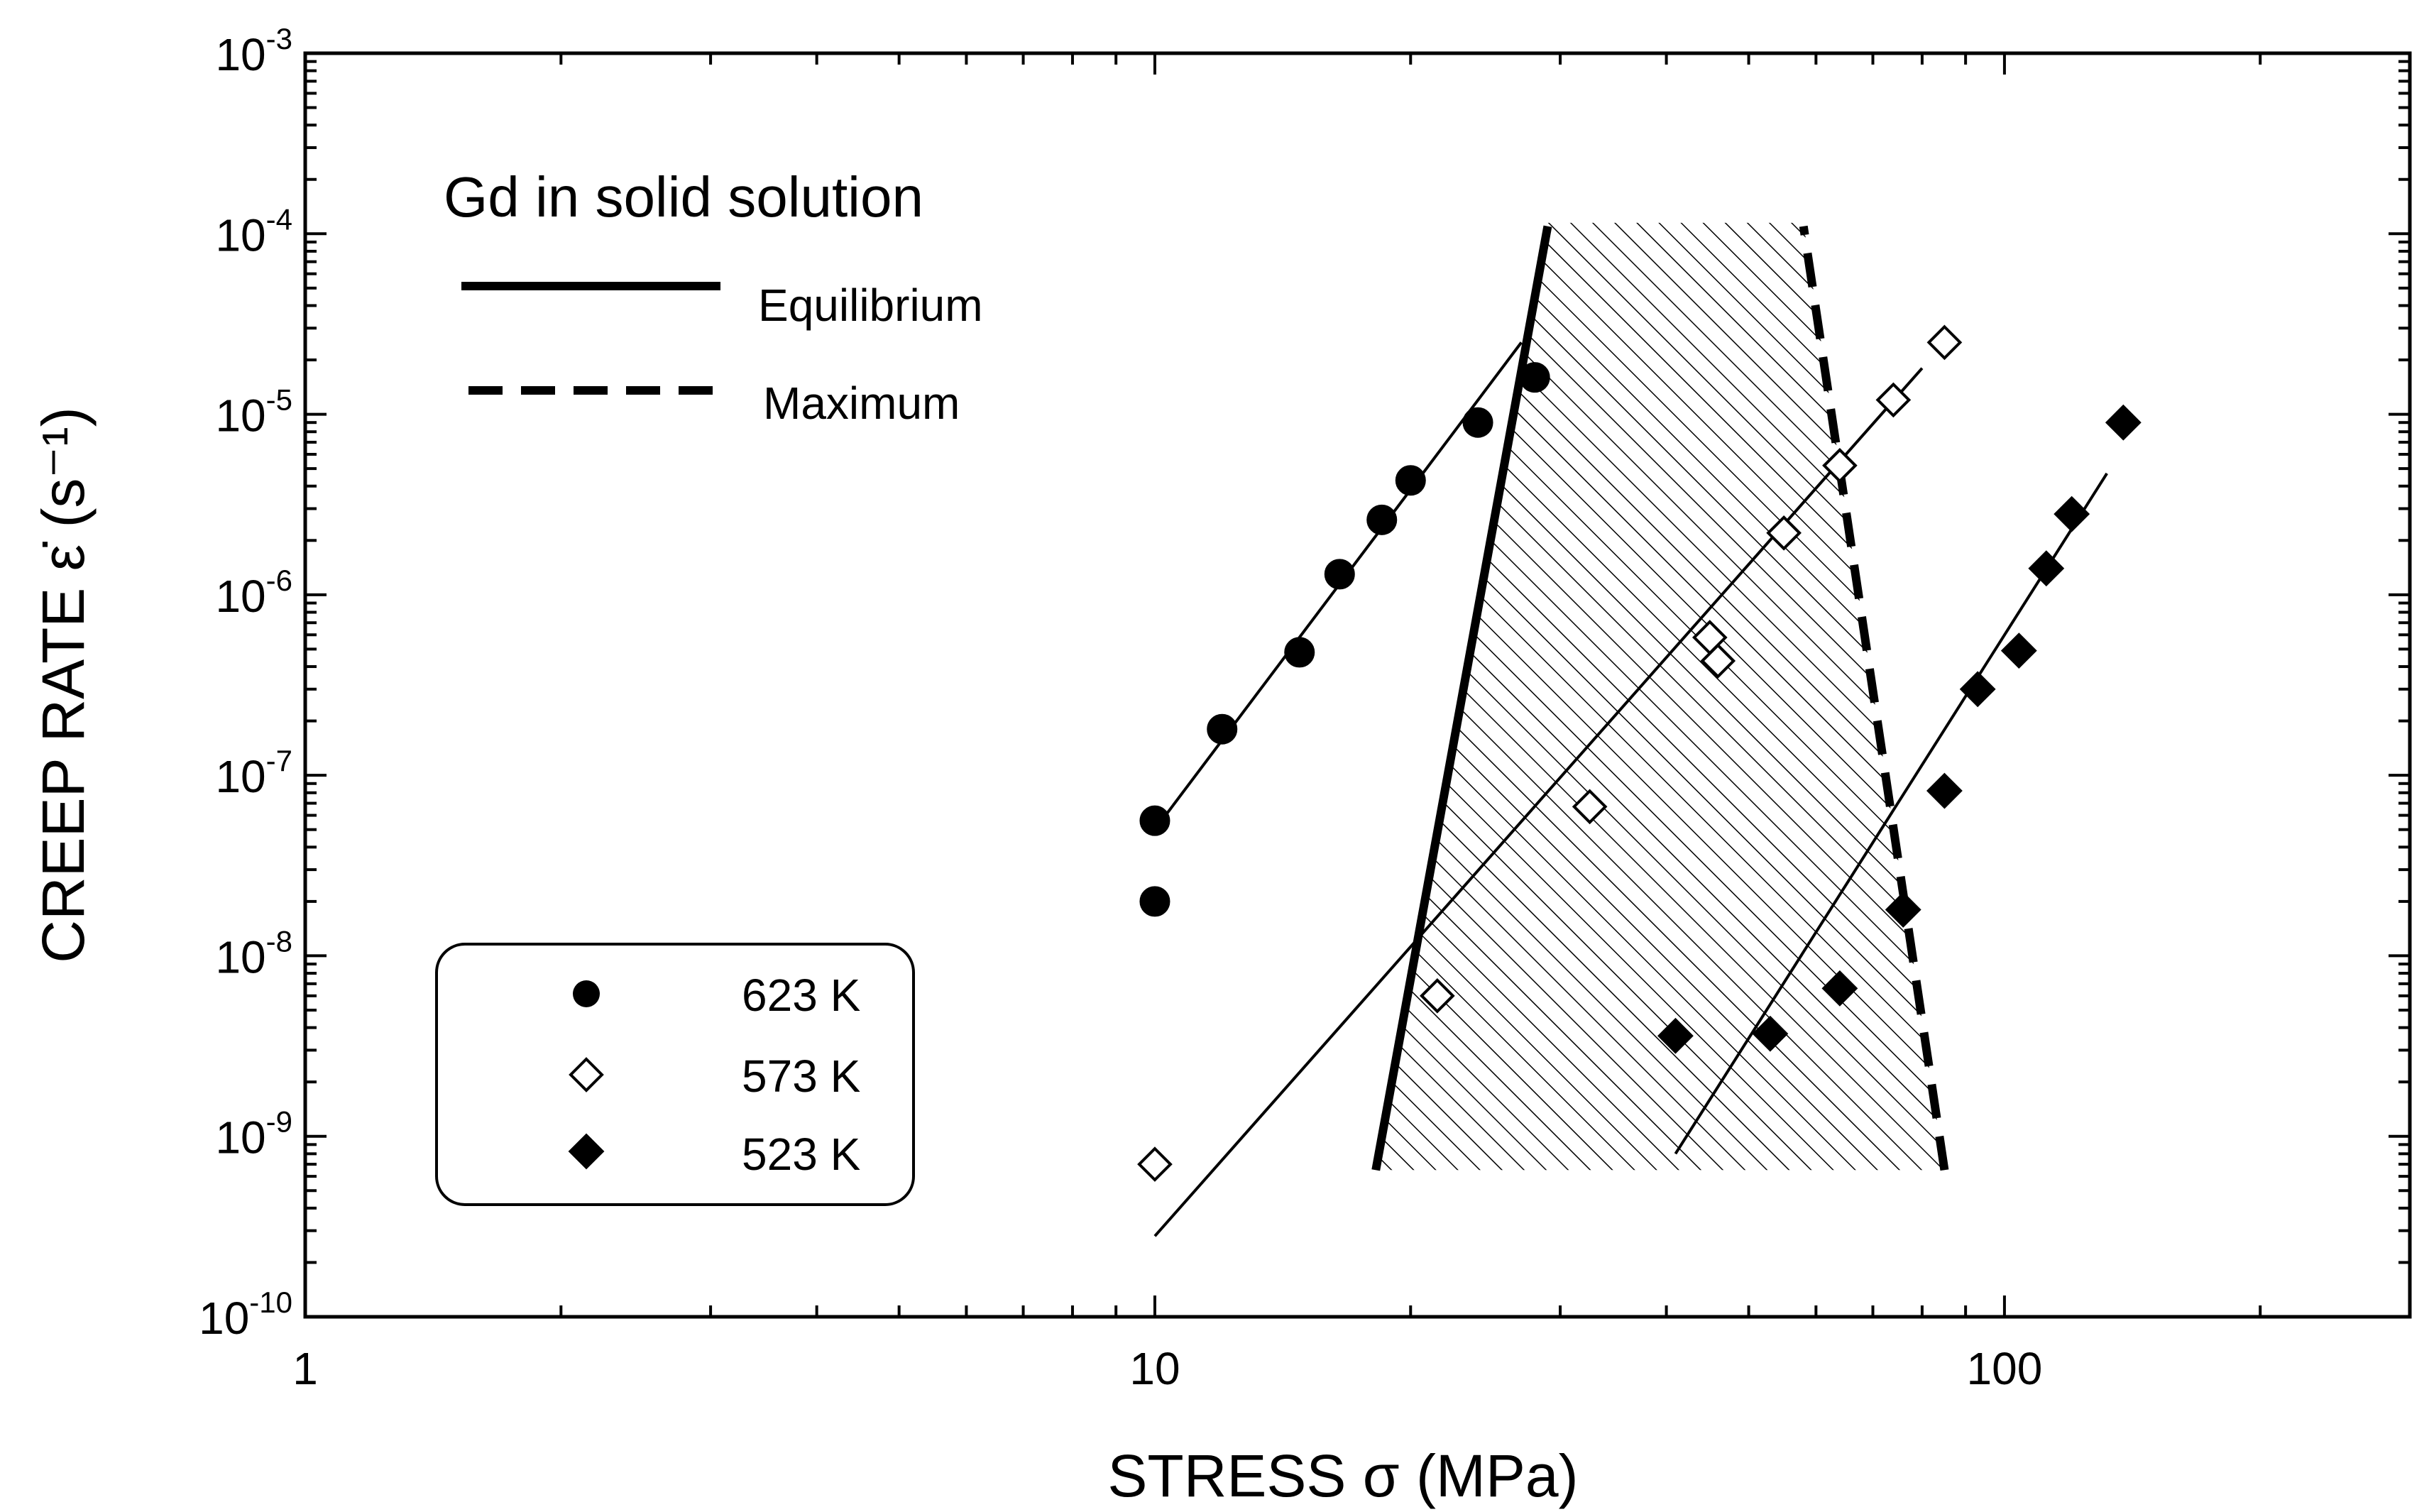 This screenshot has width=2429, height=1512. I want to click on hatched-region, so click(1660, 697).